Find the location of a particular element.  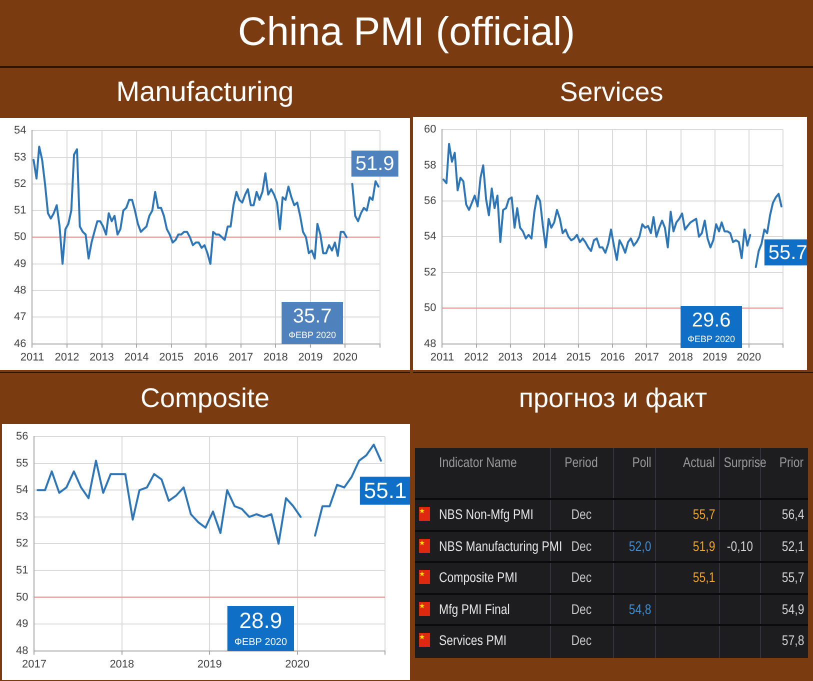

annotation: 55.1 is located at coordinates (385, 490).